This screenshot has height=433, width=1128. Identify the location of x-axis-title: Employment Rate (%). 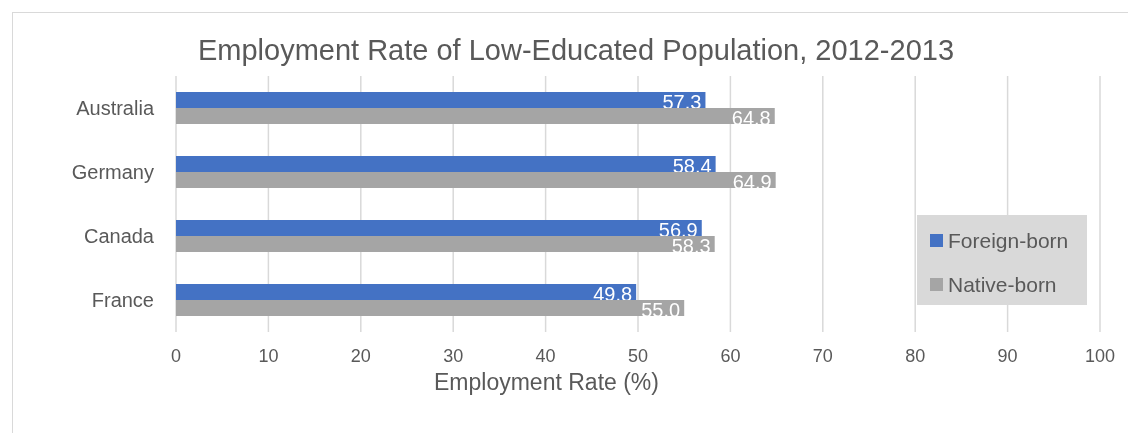
(546, 382).